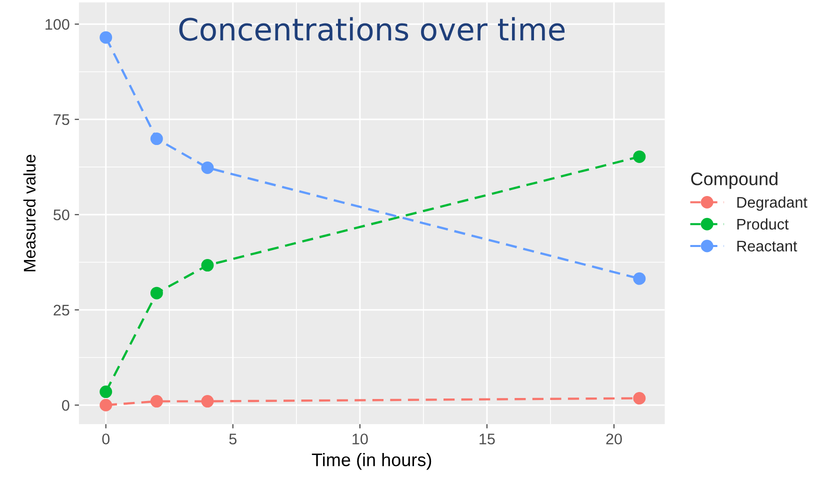 This screenshot has height=482, width=831. I want to click on x-tick-label: 15, so click(487, 439).